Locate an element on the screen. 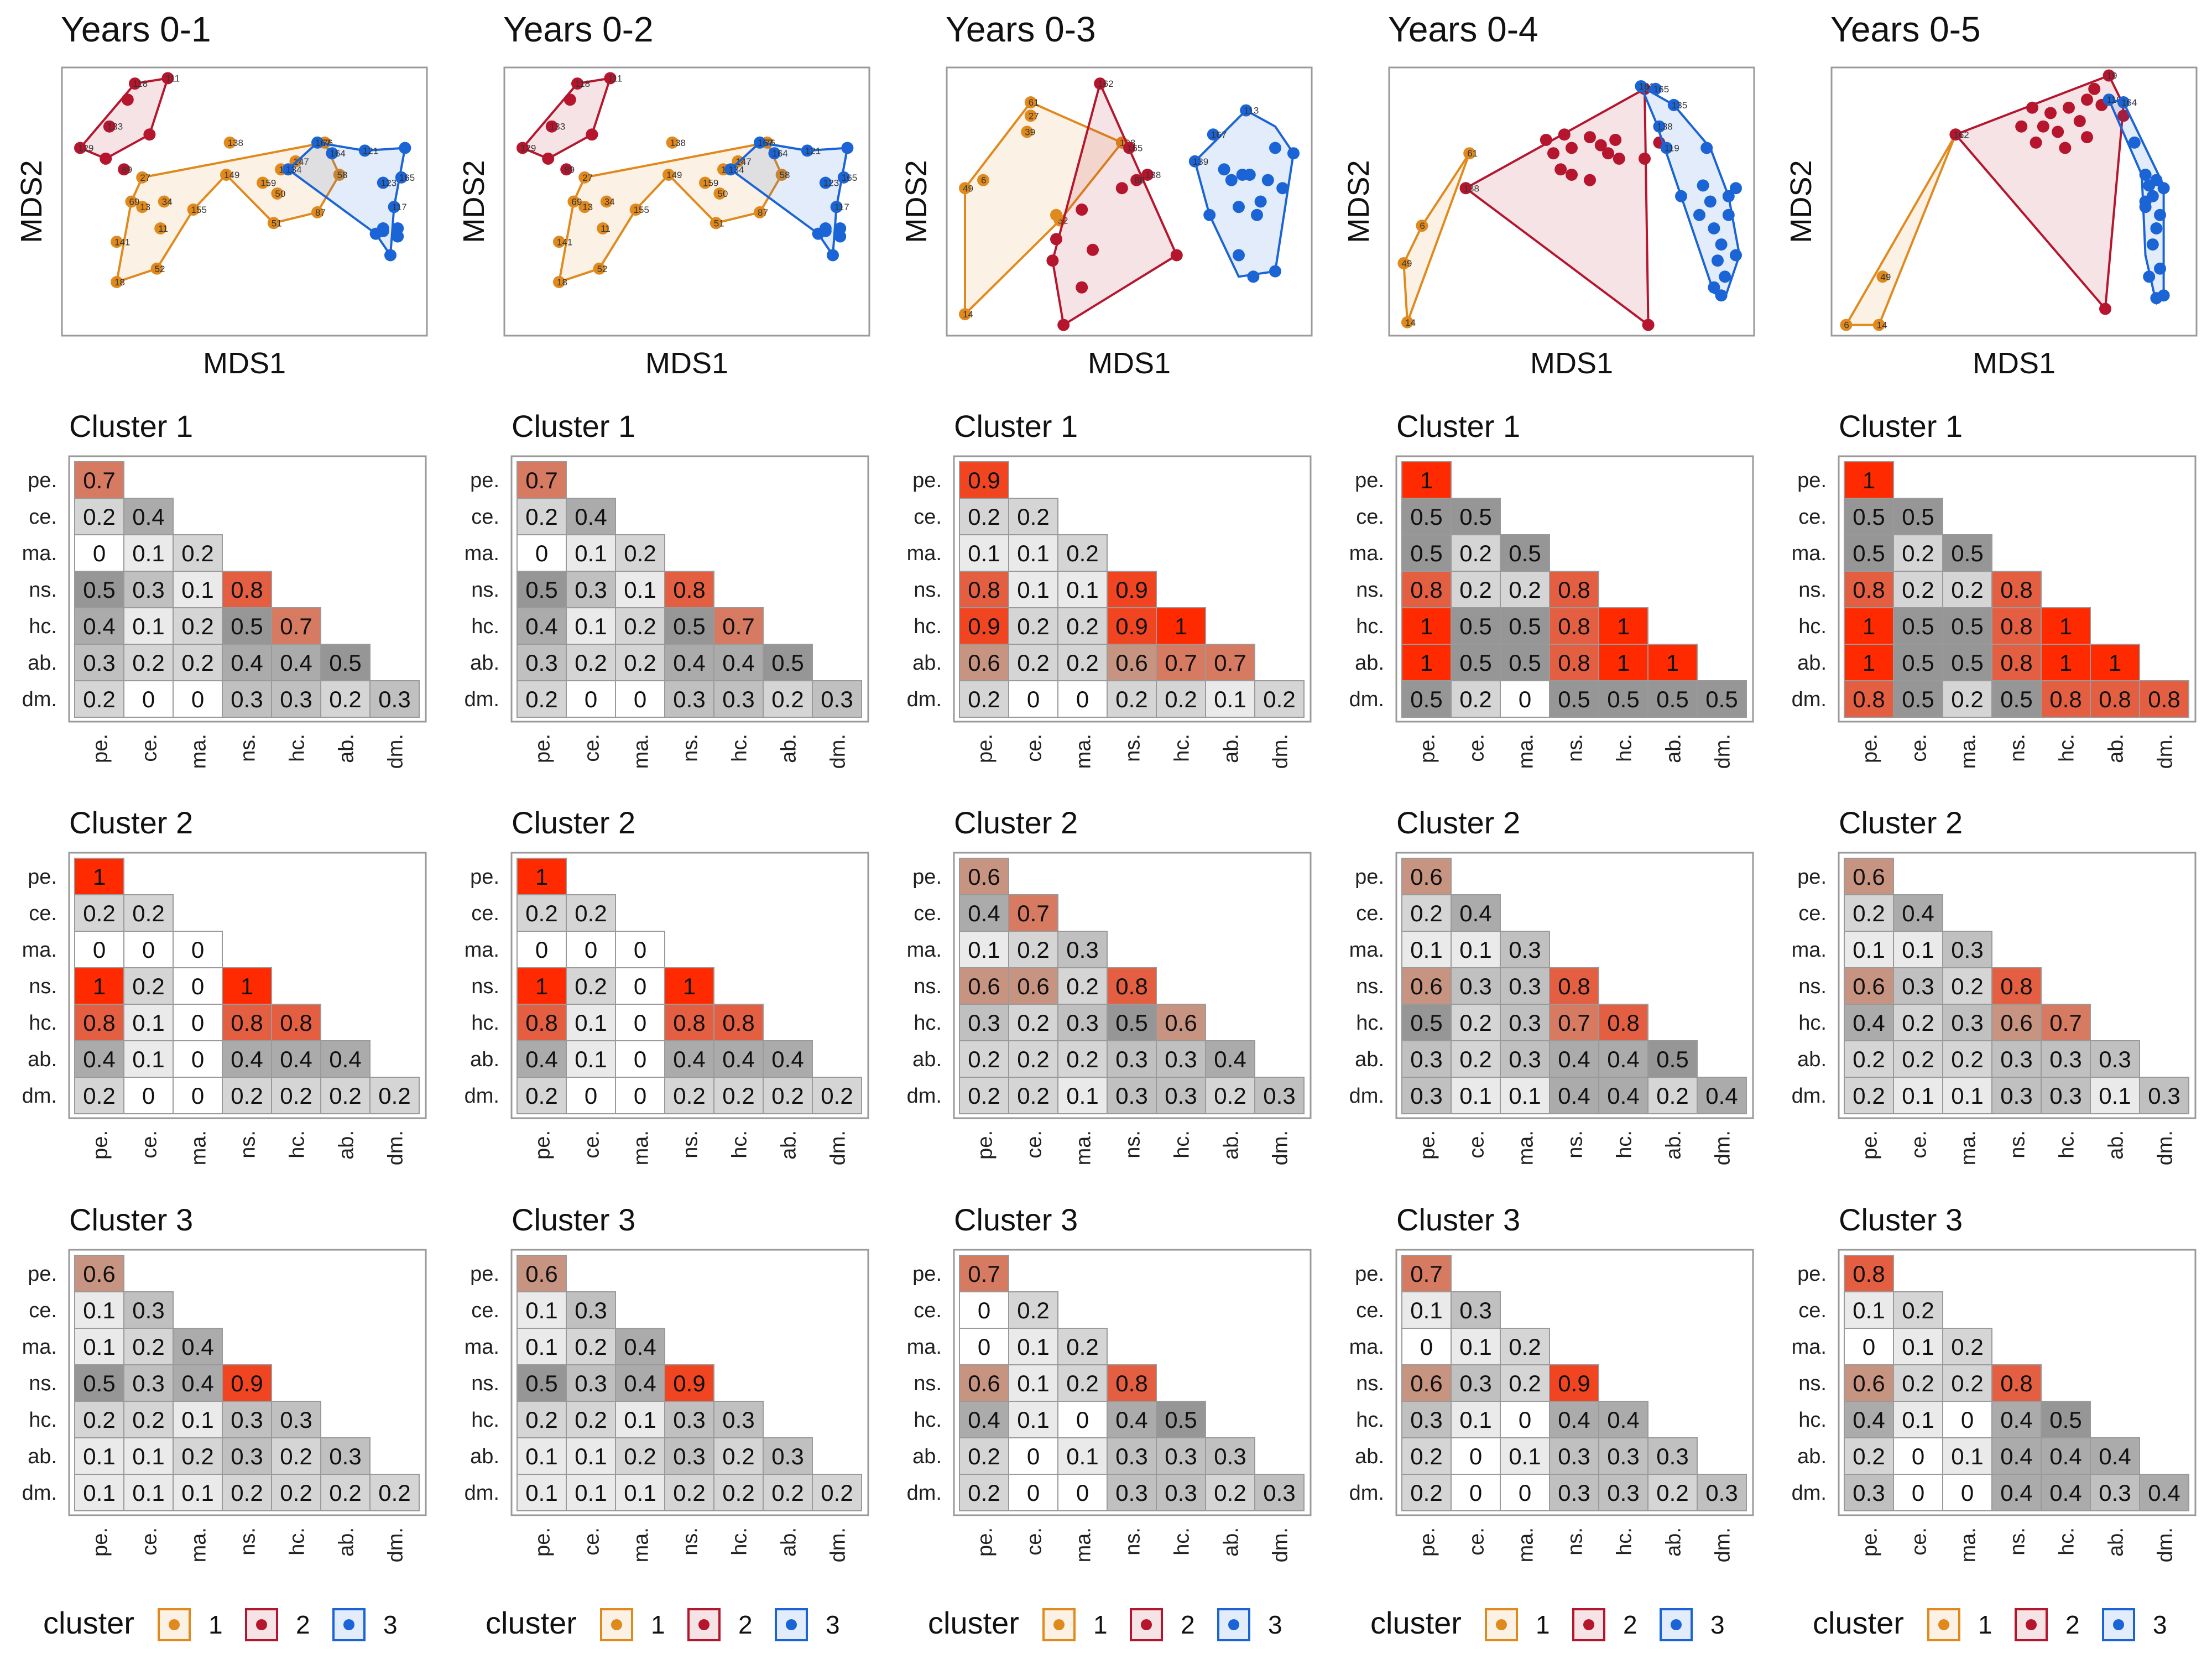 This screenshot has width=2212, height=1659. legend-label-1: 1 is located at coordinates (1101, 1625).